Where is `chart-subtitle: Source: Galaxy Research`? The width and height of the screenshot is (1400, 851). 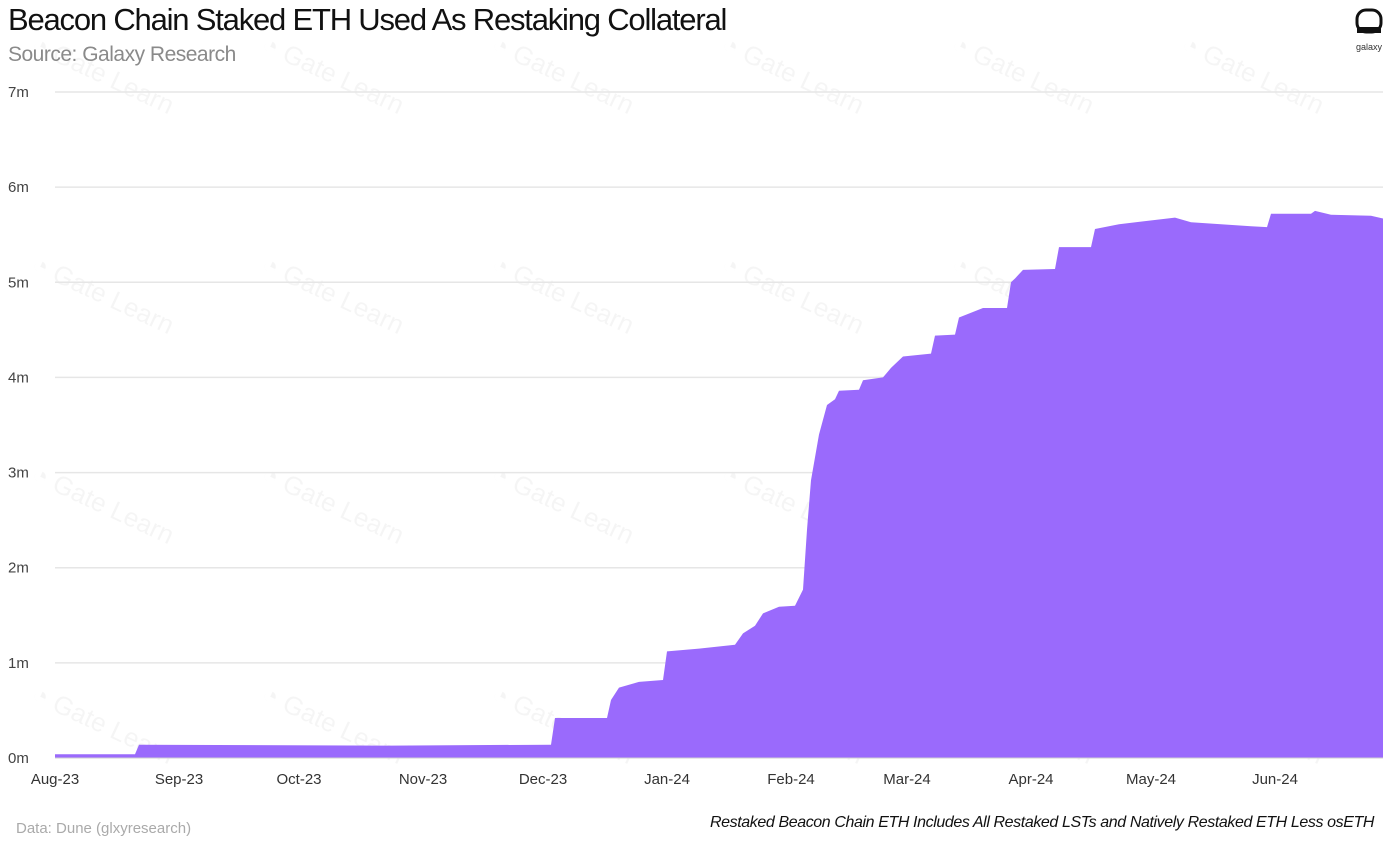 chart-subtitle: Source: Galaxy Research is located at coordinates (122, 54).